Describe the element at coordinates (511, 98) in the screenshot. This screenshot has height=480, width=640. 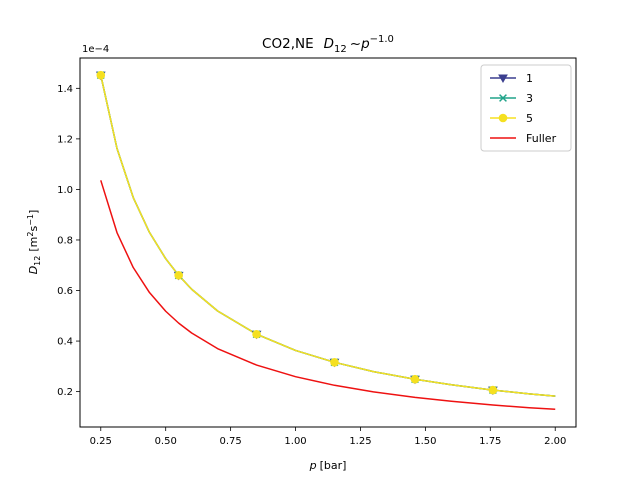
I see `legend-item-3: 3` at that location.